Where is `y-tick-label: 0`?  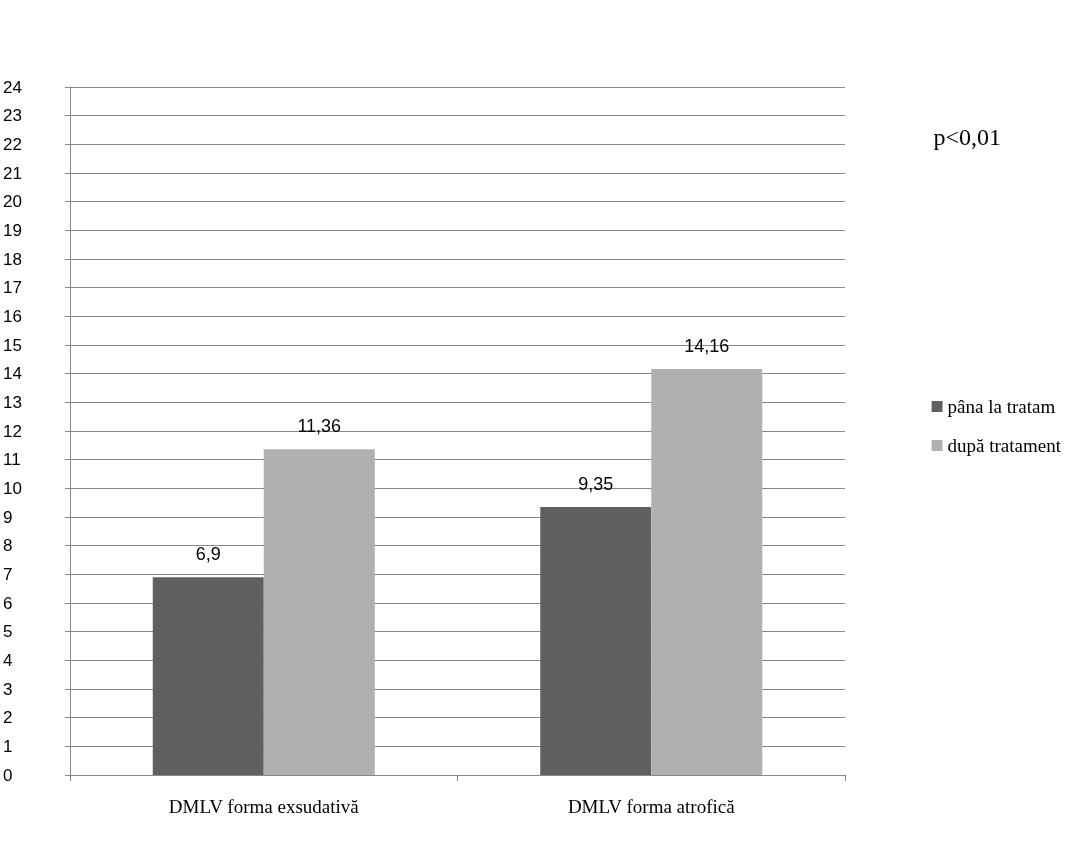 y-tick-label: 0 is located at coordinates (8, 775).